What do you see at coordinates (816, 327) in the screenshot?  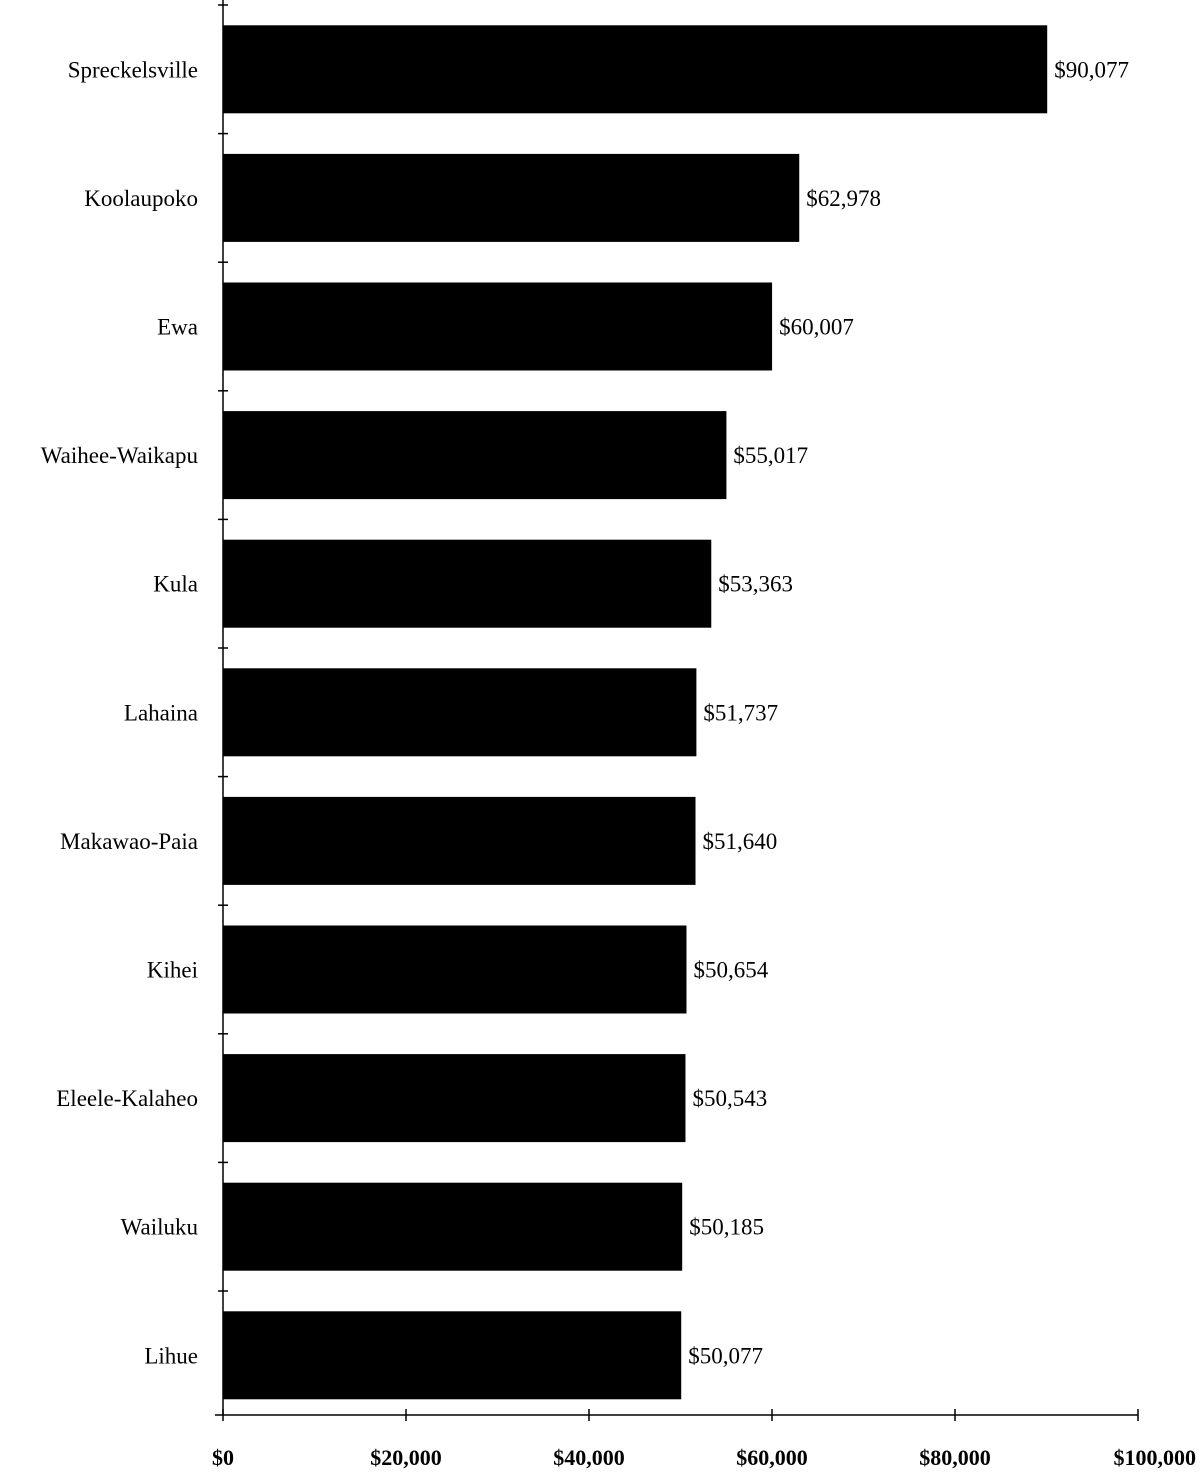 I see `value-label: $60,007` at bounding box center [816, 327].